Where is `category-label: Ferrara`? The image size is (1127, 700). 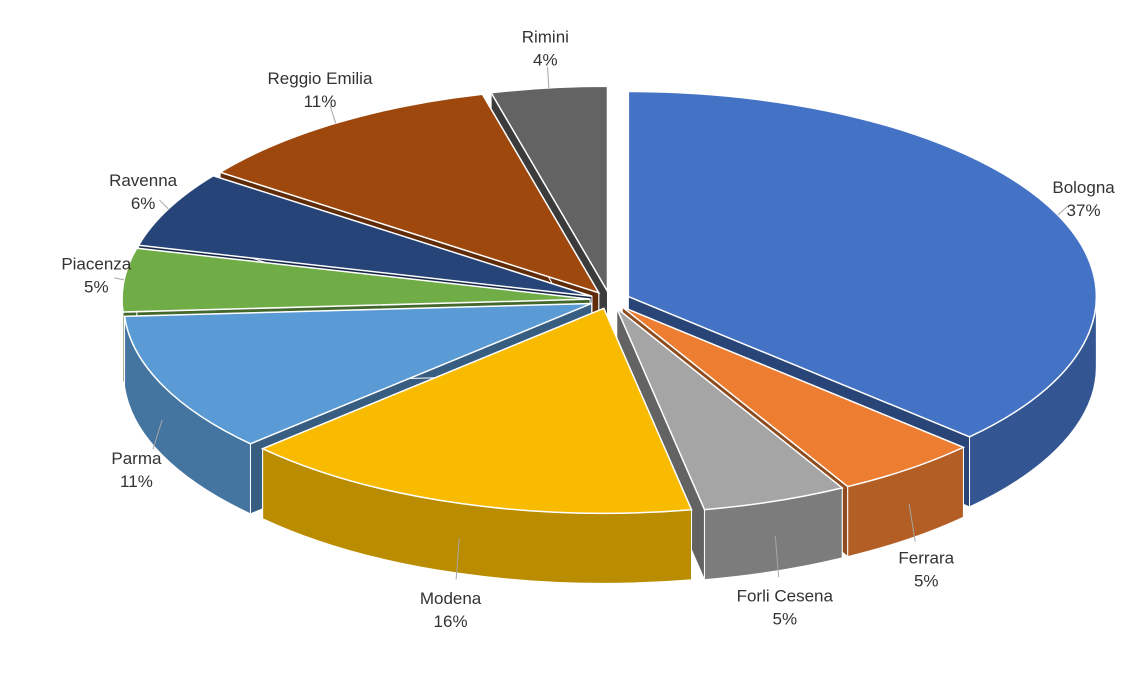
category-label: Ferrara is located at coordinates (926, 557).